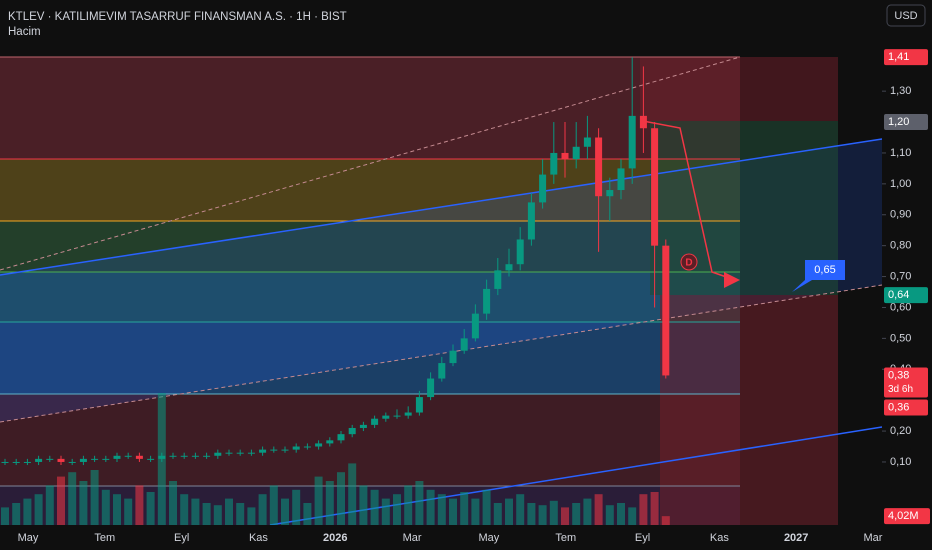  Describe the element at coordinates (900, 462) in the screenshot. I see `y-tick-label: 0,10` at that location.